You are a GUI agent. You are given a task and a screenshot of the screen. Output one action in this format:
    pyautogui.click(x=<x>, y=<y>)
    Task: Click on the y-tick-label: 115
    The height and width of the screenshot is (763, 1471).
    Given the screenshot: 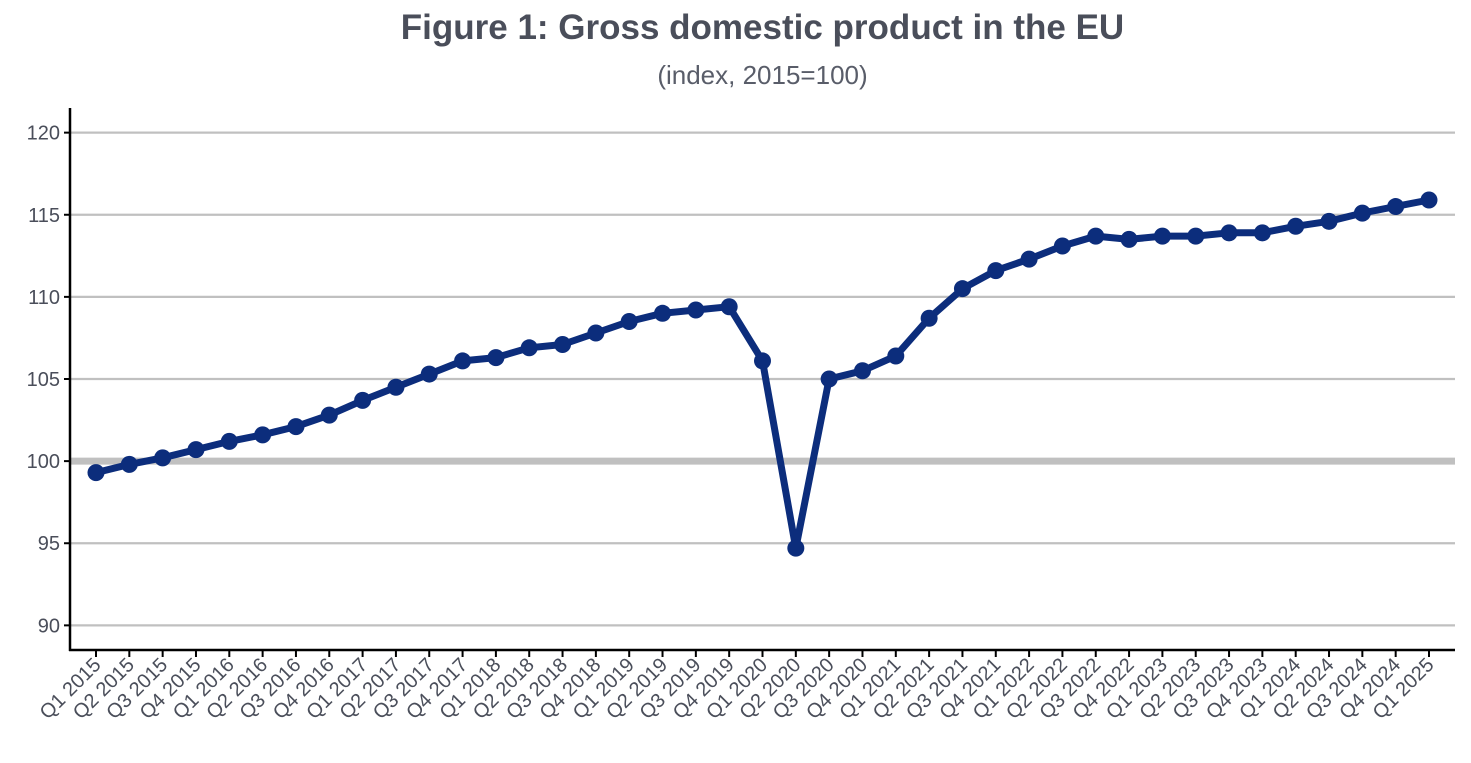 What is the action you would take?
    pyautogui.click(x=44, y=216)
    